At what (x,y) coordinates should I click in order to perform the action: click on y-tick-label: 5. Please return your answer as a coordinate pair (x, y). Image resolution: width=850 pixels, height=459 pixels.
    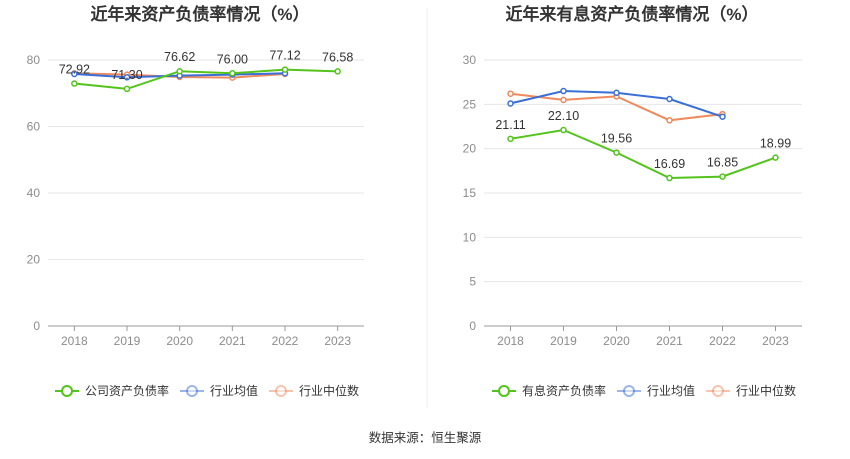
    Looking at the image, I should click on (472, 282).